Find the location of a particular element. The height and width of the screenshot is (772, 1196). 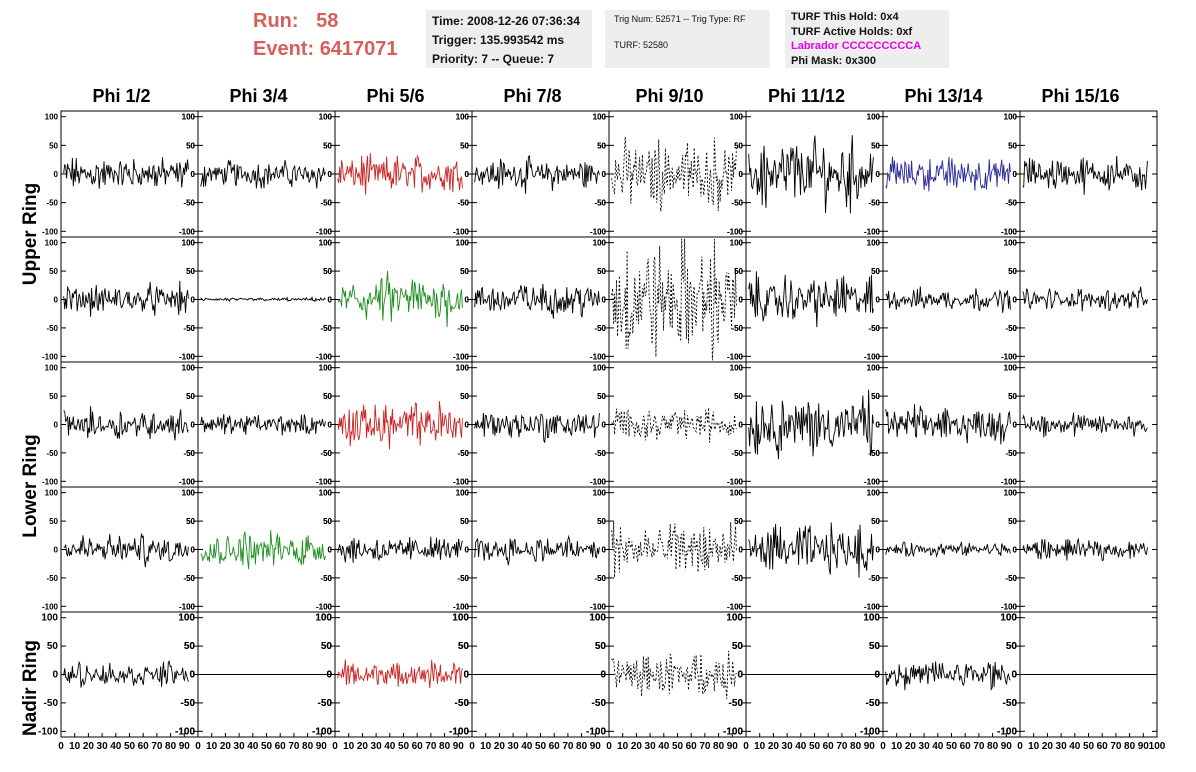

waveform-trace-r1-c4 is located at coordinates (674, 299).